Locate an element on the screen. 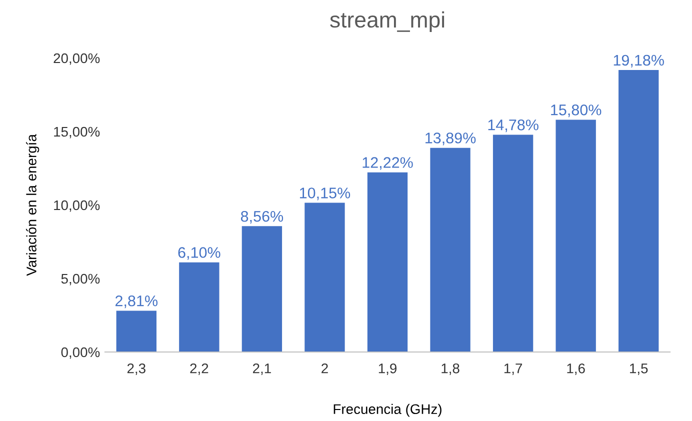 This screenshot has width=692, height=421. x-tick-label: 1,5 is located at coordinates (639, 369).